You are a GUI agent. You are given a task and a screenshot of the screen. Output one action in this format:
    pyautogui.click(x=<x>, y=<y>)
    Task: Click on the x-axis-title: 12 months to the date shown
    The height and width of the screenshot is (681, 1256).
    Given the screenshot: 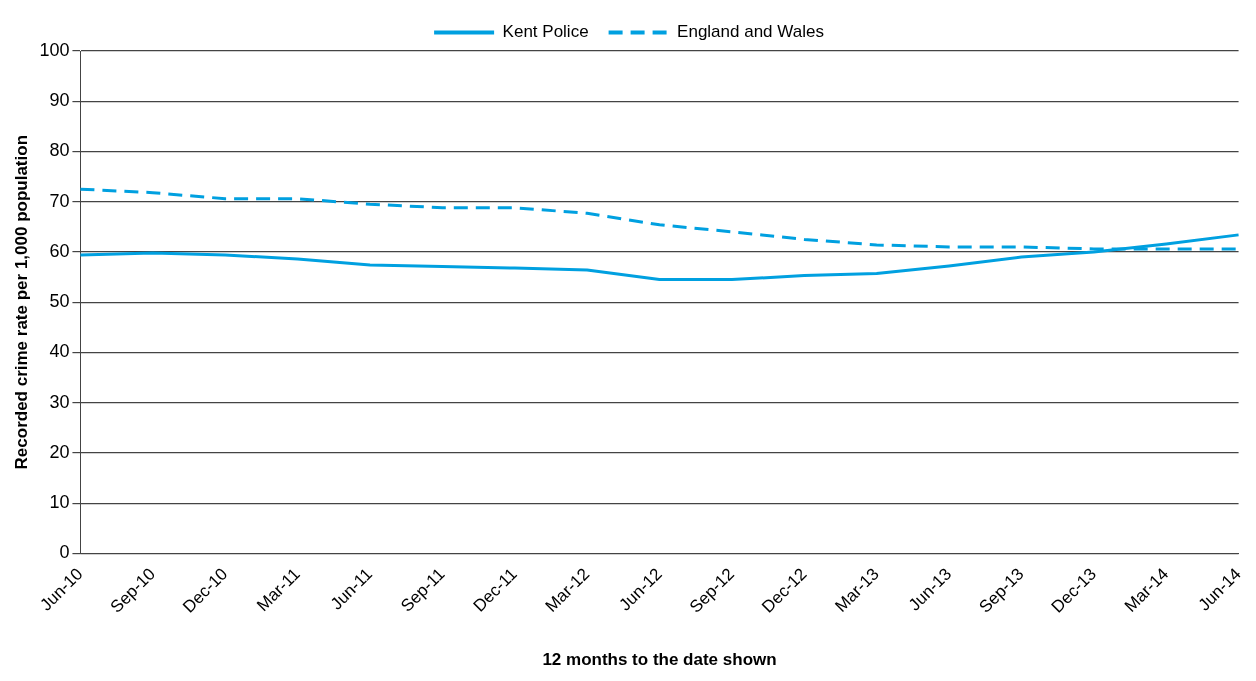 What is the action you would take?
    pyautogui.click(x=659, y=660)
    